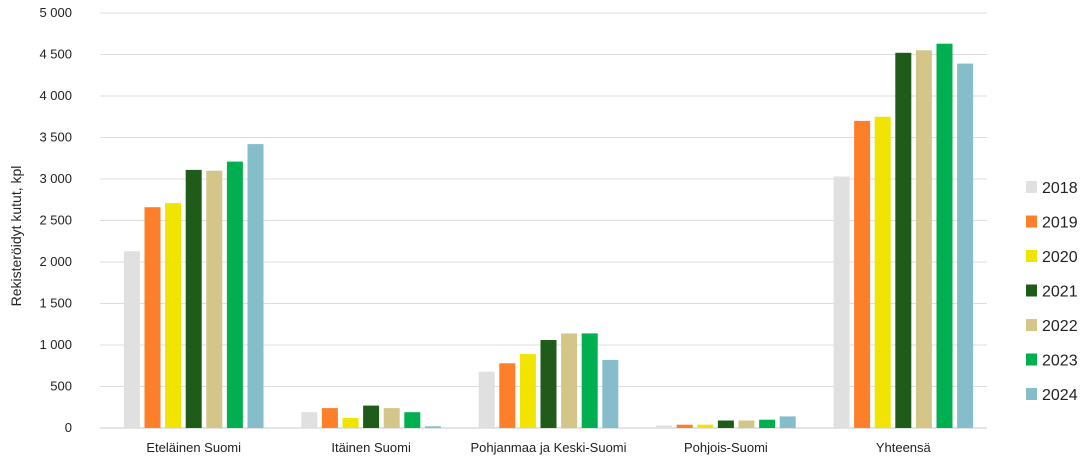  I want to click on legend-label: 2020, so click(1060, 257).